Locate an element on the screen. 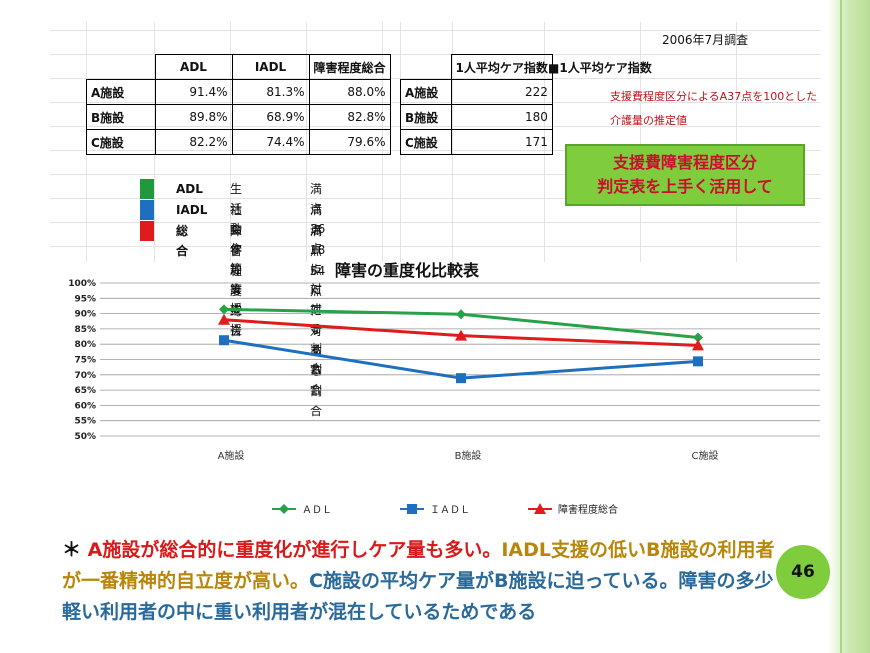  y-tick-label: 100% is located at coordinates (82, 284).